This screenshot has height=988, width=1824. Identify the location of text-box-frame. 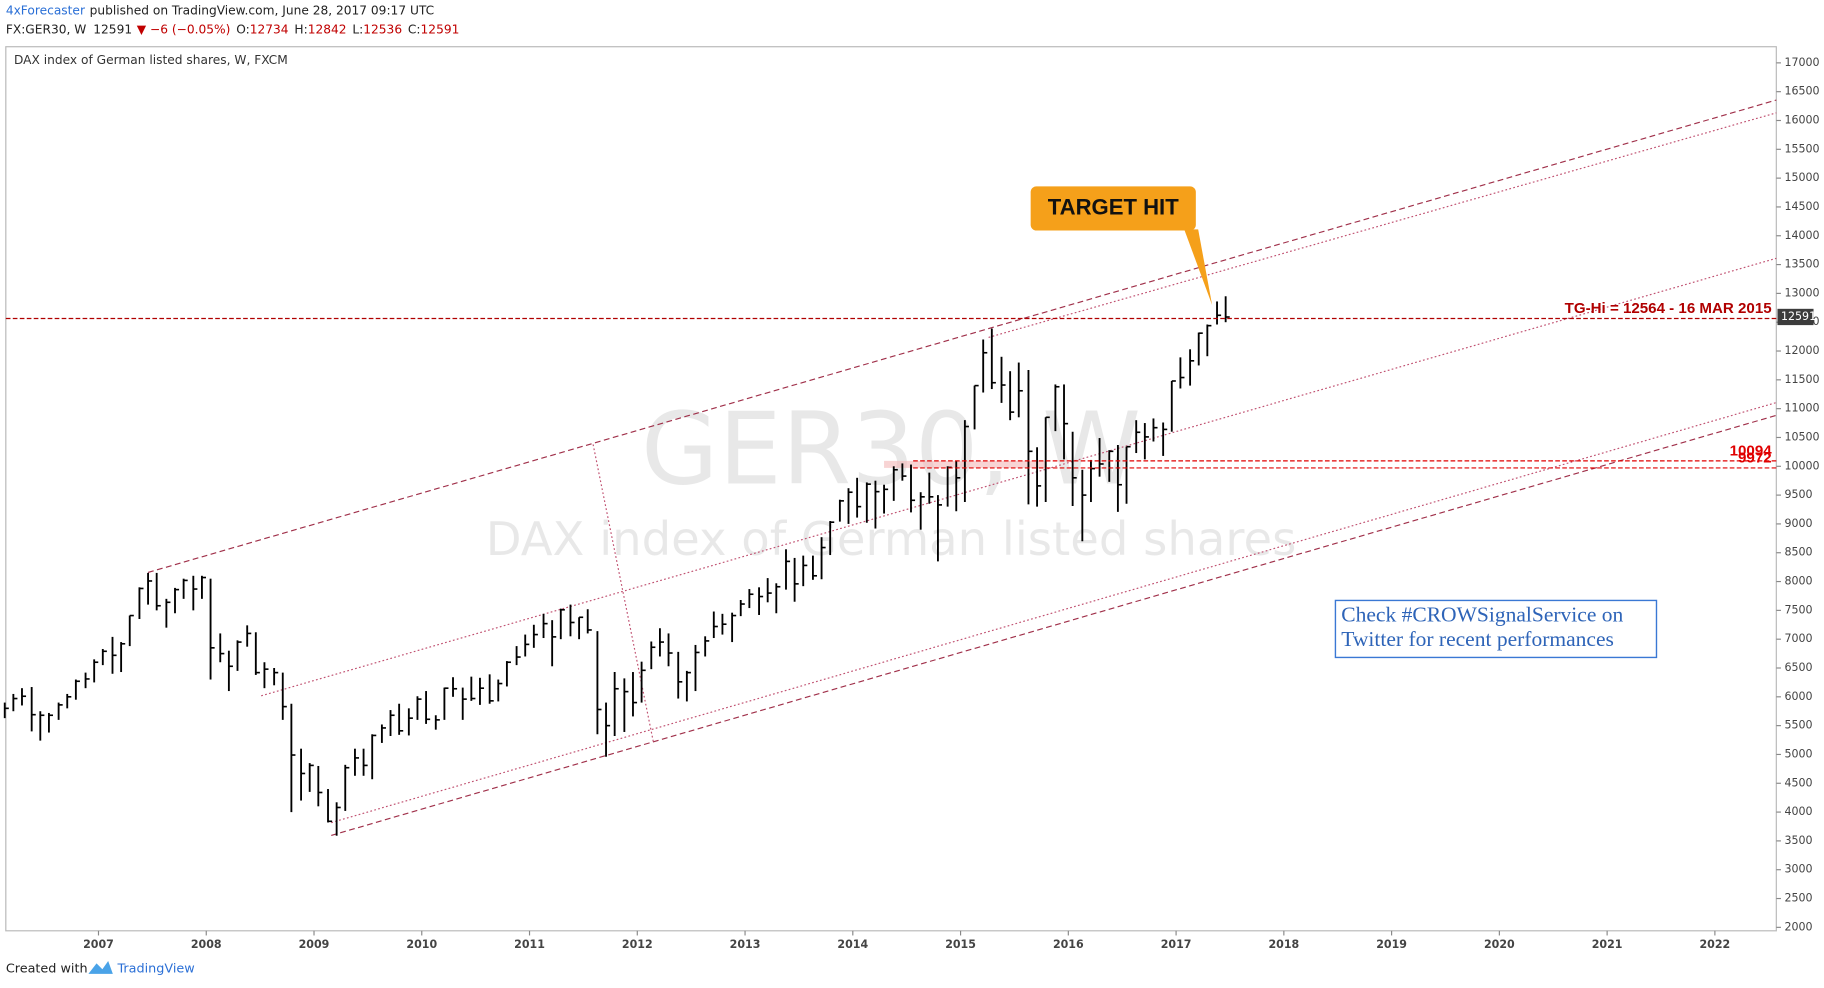
(1496, 629).